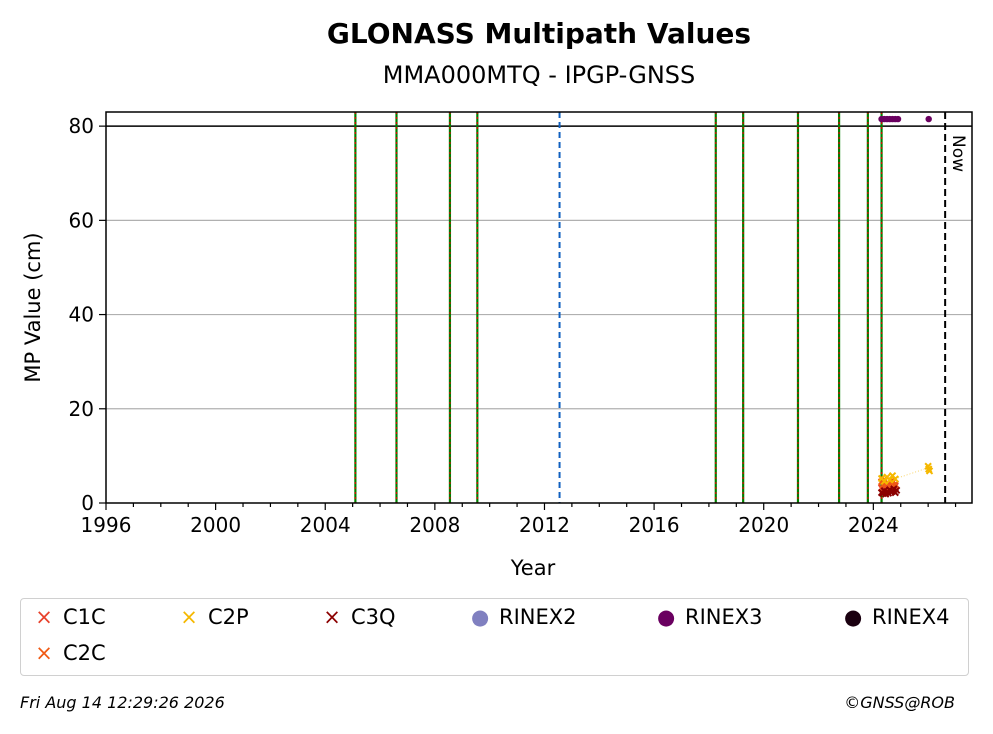 Image resolution: width=993 pixels, height=734 pixels. Describe the element at coordinates (544, 525) in the screenshot. I see `x-tick-label: 2012` at that location.